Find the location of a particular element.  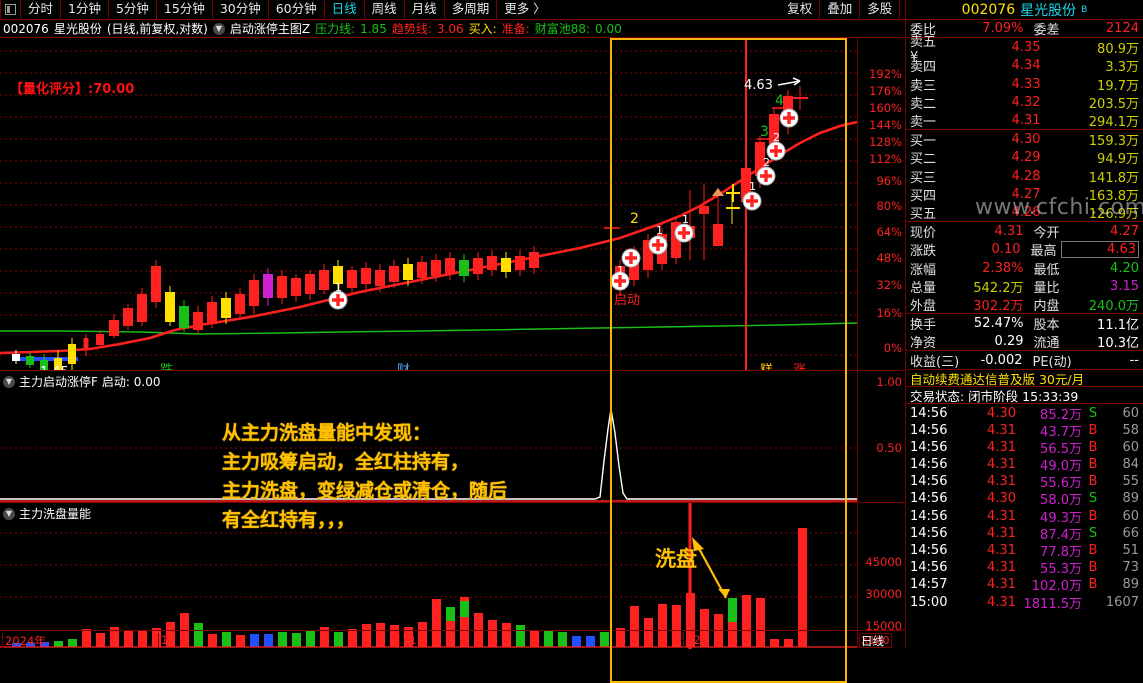

tick-time: 15:00 is located at coordinates (929, 602).